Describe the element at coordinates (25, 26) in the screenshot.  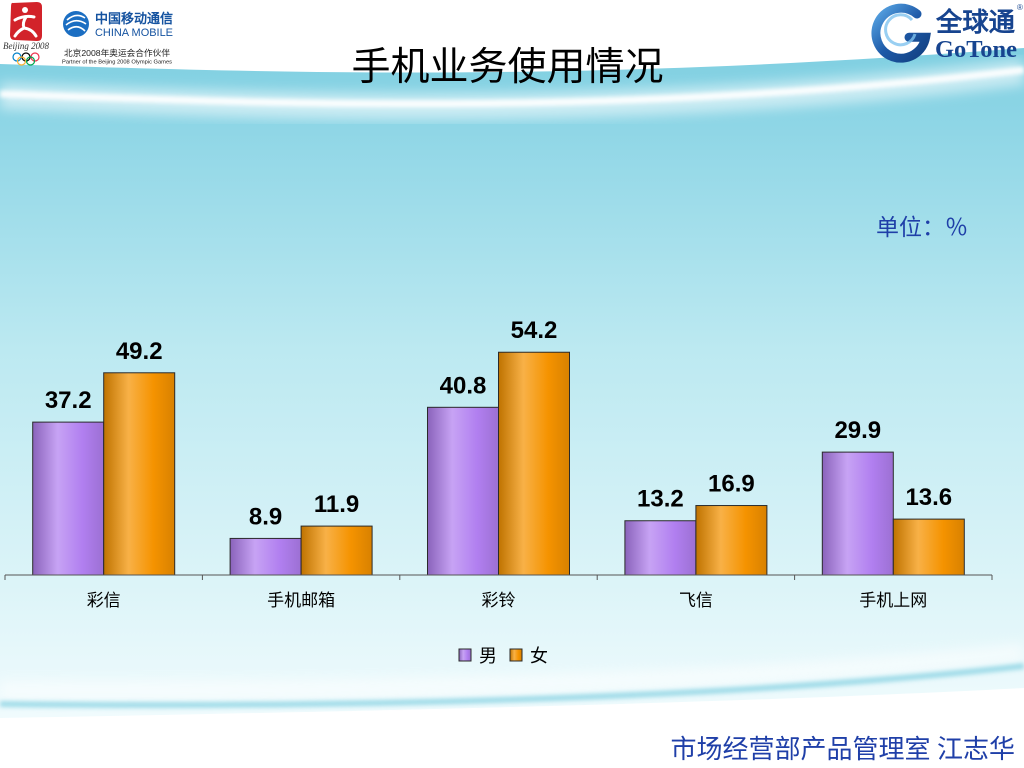
I see `emblem-figure-body` at that location.